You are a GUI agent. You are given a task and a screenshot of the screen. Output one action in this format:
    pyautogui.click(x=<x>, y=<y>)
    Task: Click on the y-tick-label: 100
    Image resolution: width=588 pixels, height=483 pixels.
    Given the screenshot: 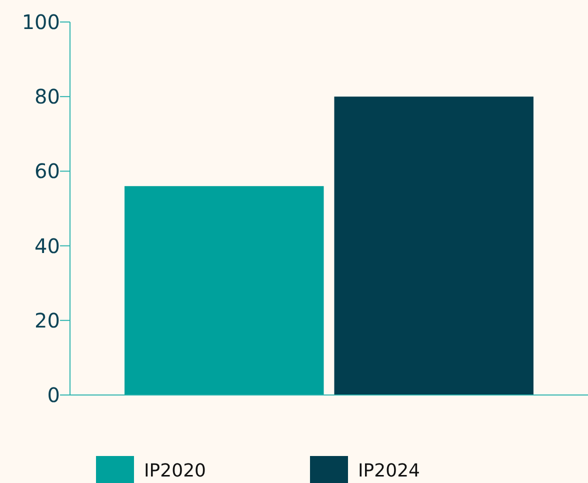 What is the action you would take?
    pyautogui.click(x=41, y=22)
    